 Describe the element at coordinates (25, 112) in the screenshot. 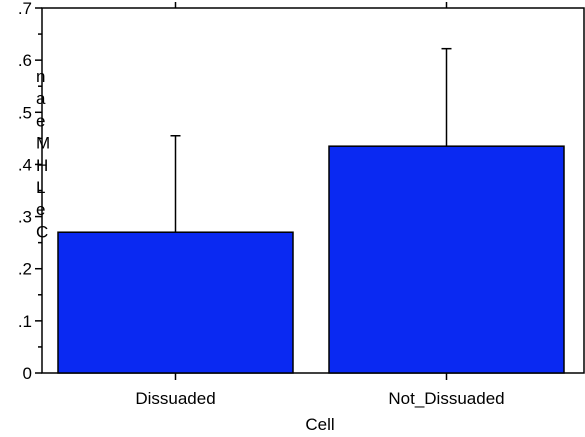

I see `y-tick-label: .5` at that location.